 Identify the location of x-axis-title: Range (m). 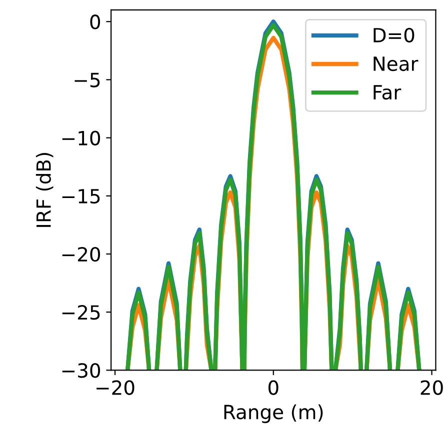
(273, 414).